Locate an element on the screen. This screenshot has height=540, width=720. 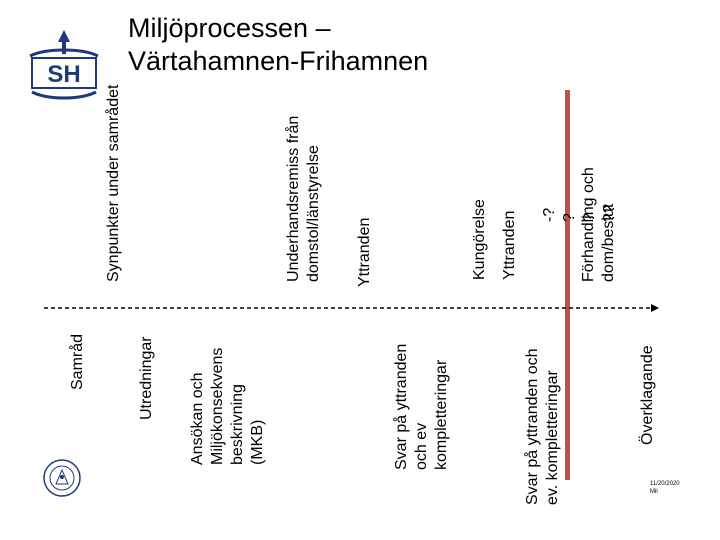
label-yttranden-2: Yttranden is located at coordinates (509, 245).